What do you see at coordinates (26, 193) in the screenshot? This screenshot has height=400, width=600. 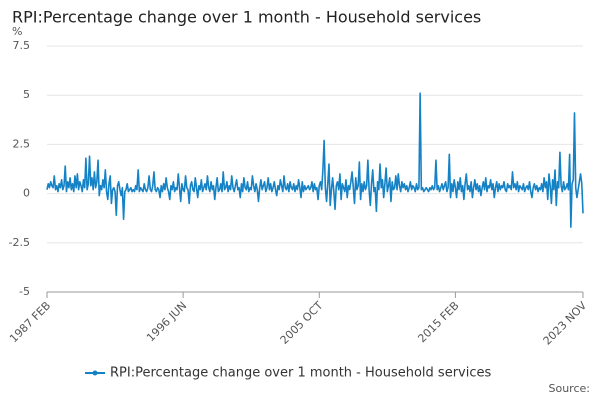 I see `y-tick-label: 0` at bounding box center [26, 193].